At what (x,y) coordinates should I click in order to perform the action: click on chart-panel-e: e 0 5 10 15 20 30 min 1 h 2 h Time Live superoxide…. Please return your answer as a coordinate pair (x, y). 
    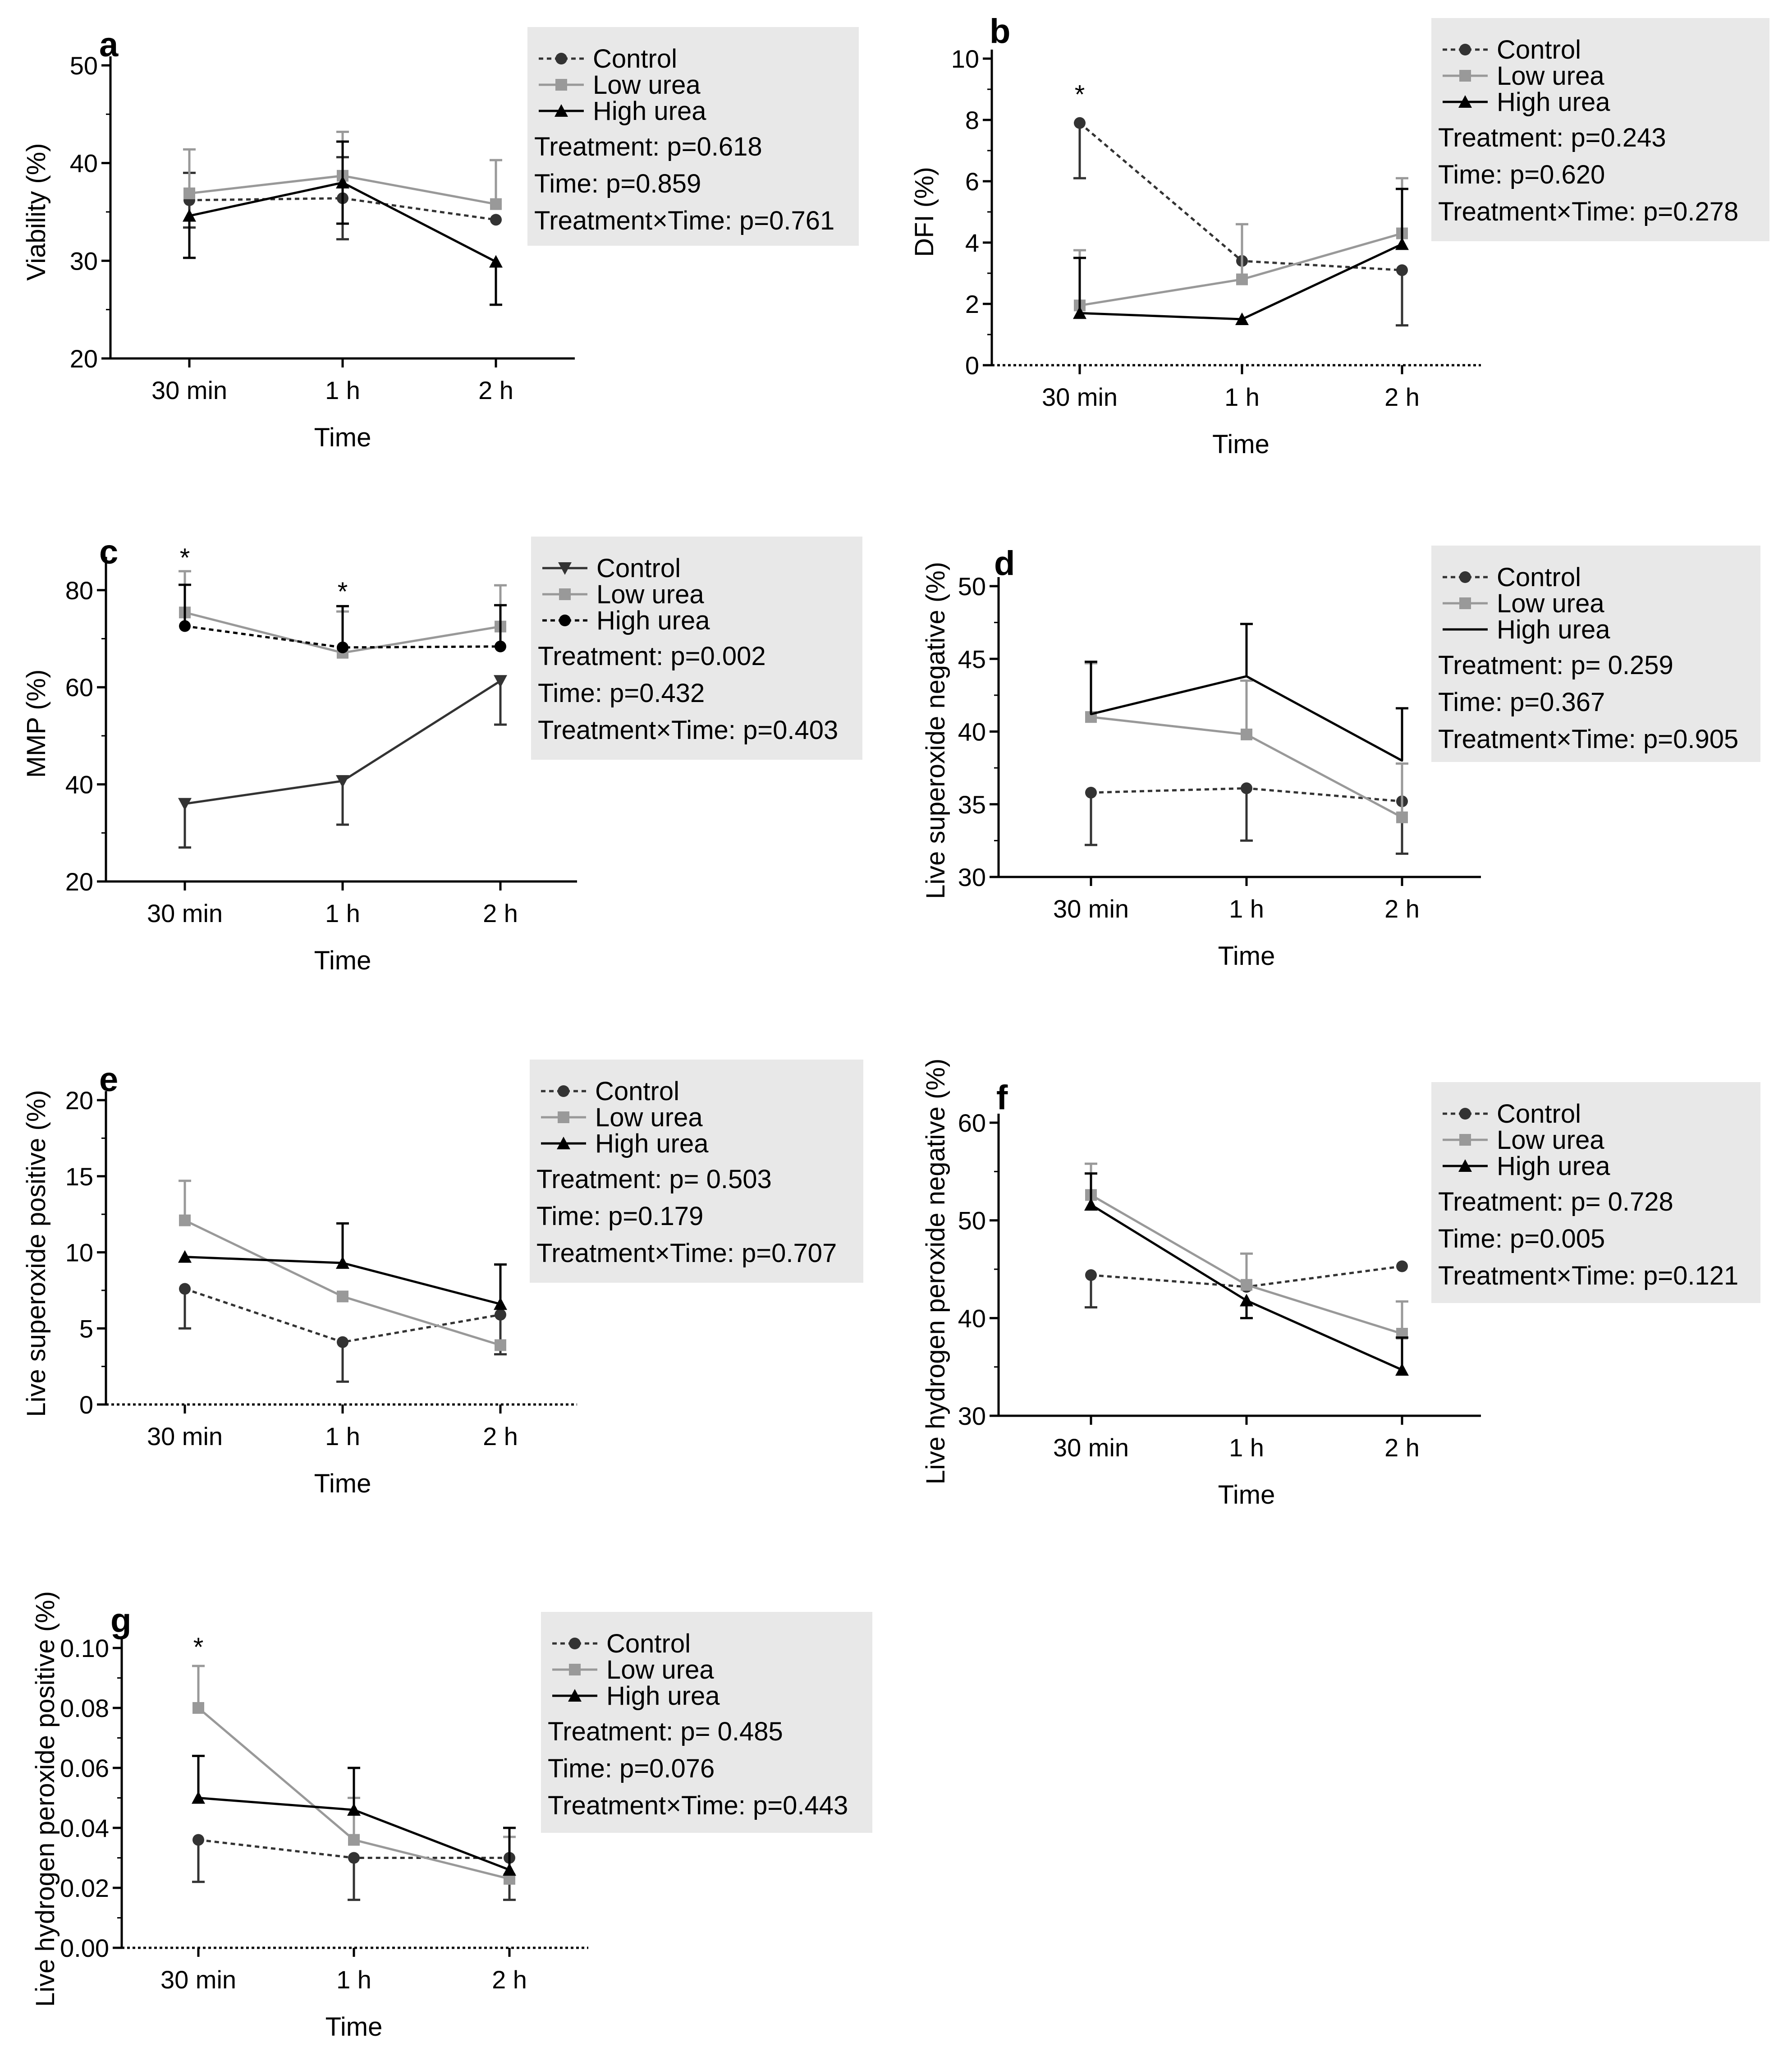
    Looking at the image, I should click on (442, 1279).